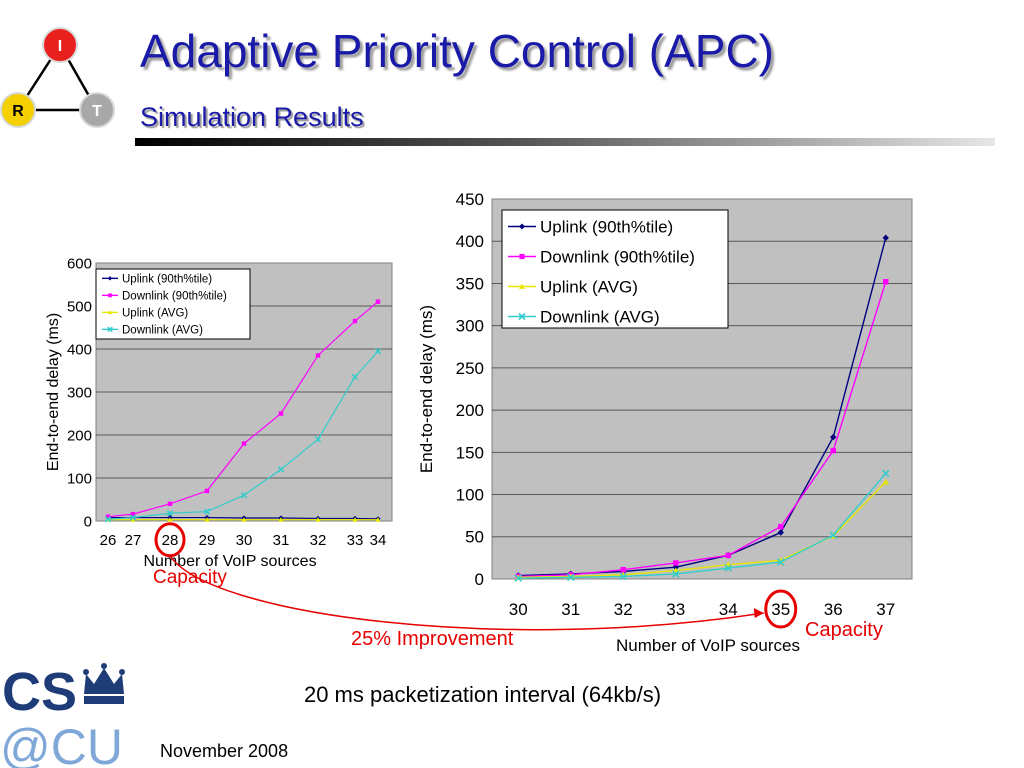  What do you see at coordinates (589, 286) in the screenshot?
I see `right-legend-label-uplink_avg: Uplink (AVG)` at bounding box center [589, 286].